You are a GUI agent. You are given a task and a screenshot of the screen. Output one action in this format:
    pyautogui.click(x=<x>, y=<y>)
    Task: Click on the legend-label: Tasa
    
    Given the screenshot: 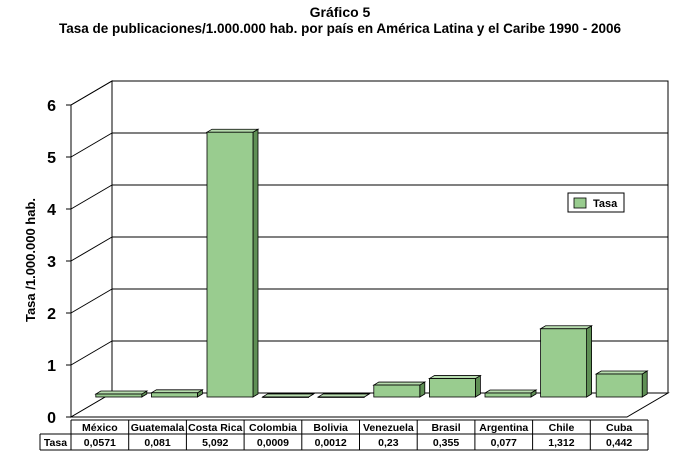 What is the action you would take?
    pyautogui.click(x=605, y=204)
    